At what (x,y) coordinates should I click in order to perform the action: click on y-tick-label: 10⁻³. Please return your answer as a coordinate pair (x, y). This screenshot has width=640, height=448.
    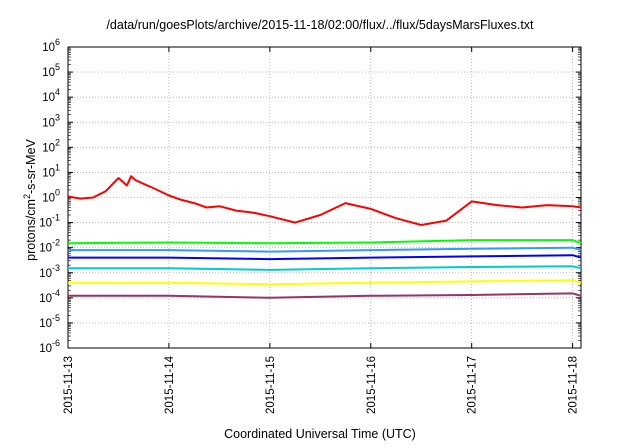
    Looking at the image, I should click on (49, 271).